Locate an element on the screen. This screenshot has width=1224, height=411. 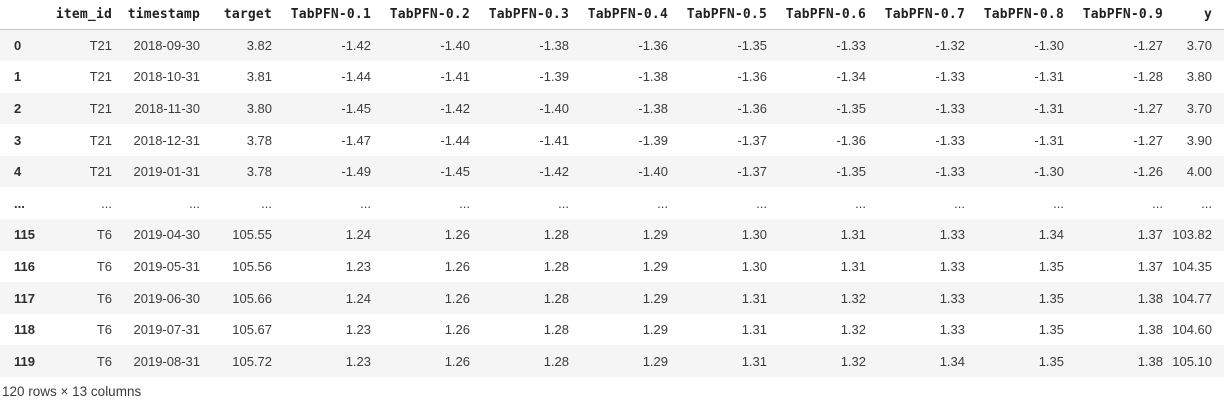
column-header-TabPFN-0.7: TabPFN-0.7 is located at coordinates (915, 15).